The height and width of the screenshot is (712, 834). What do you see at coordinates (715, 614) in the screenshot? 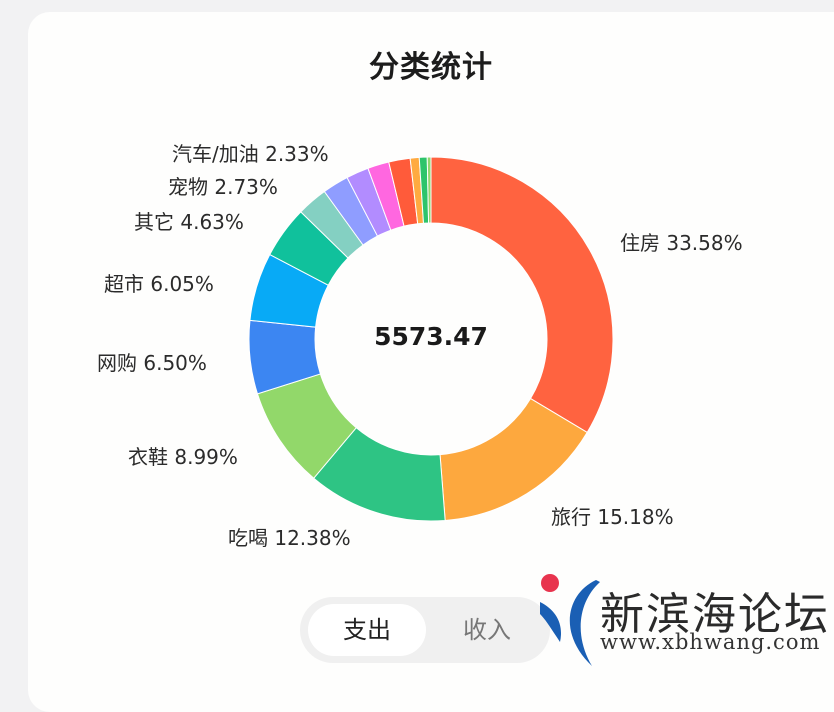
I see `watermark-name: 新滨海论坛` at bounding box center [715, 614].